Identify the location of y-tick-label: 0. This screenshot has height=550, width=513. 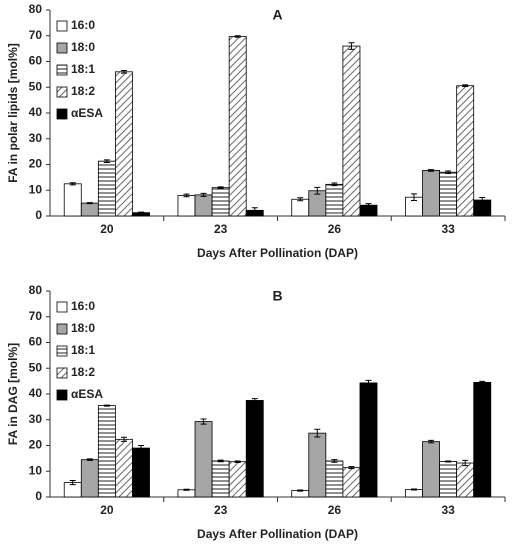
(38, 215).